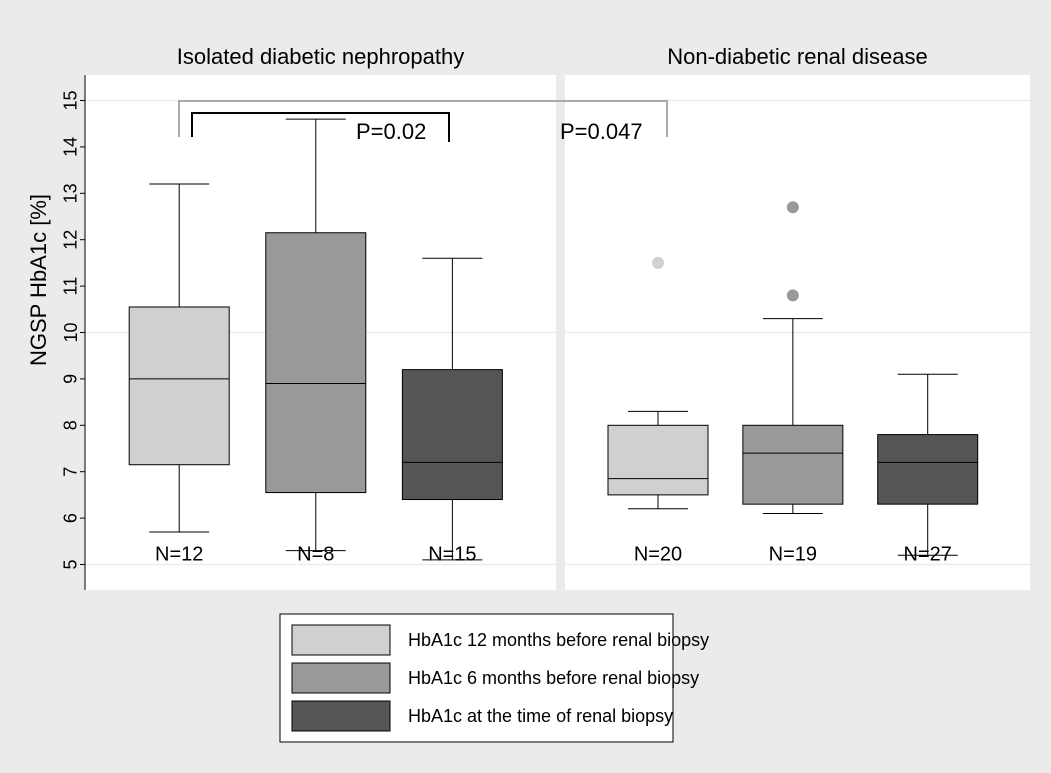  I want to click on y-tick-label: 10, so click(71, 332).